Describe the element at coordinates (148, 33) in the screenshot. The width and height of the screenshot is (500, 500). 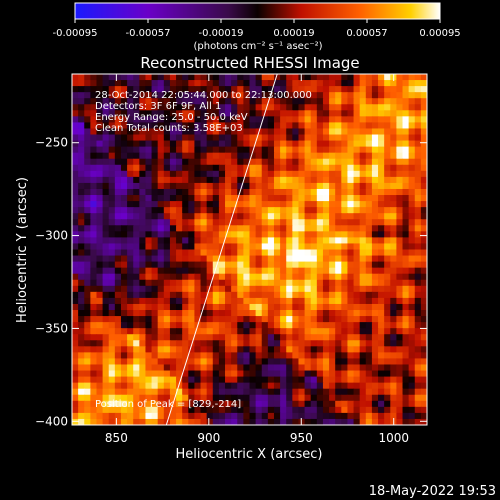
I see `colorbar-tick-label: -0.00057` at that location.